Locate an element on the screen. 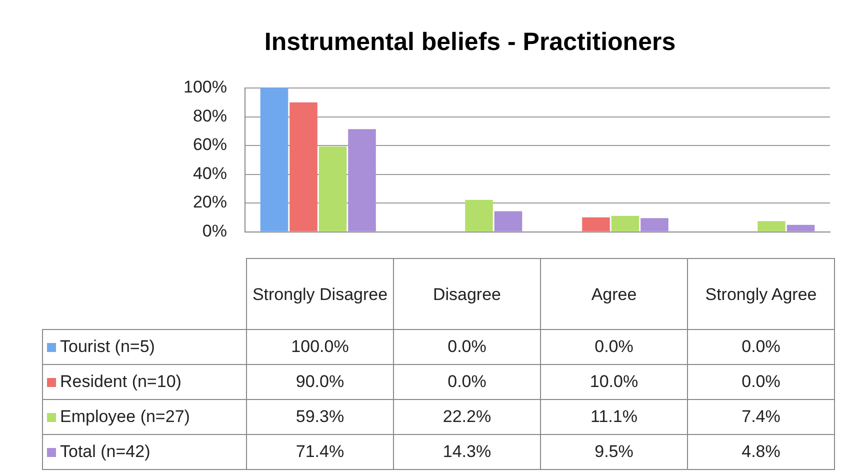 This screenshot has height=474, width=841. y-tick-label: 100% is located at coordinates (205, 87).